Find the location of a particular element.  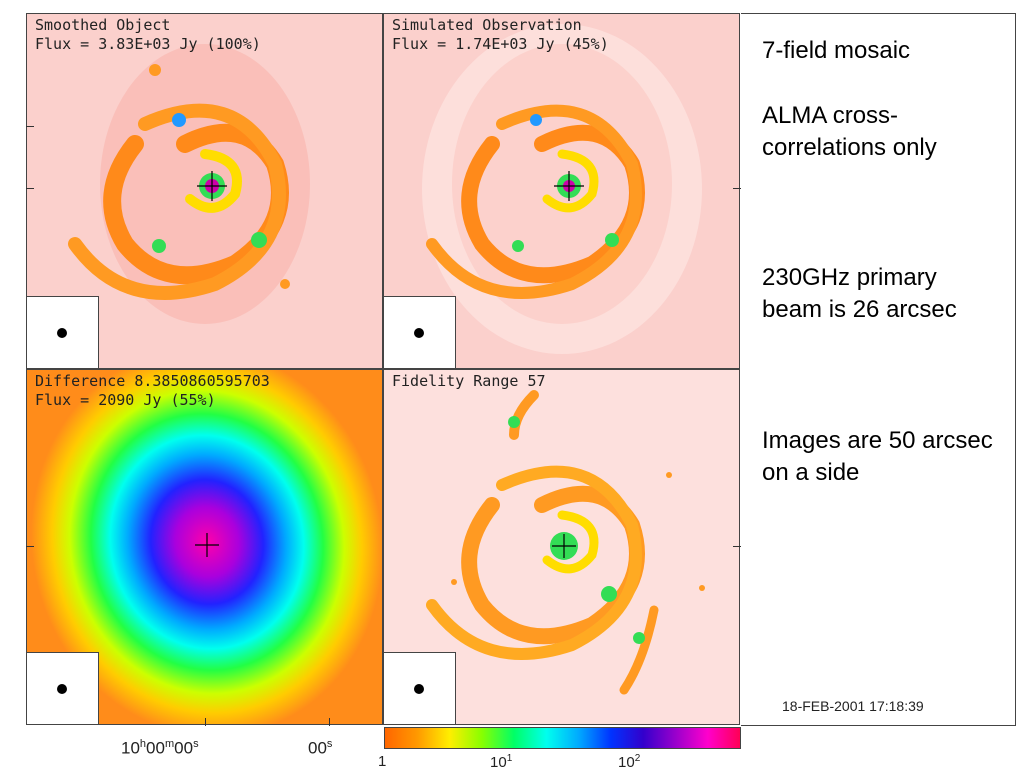

timestamp: 18-FEB-2001 17:18:39 is located at coordinates (853, 706).